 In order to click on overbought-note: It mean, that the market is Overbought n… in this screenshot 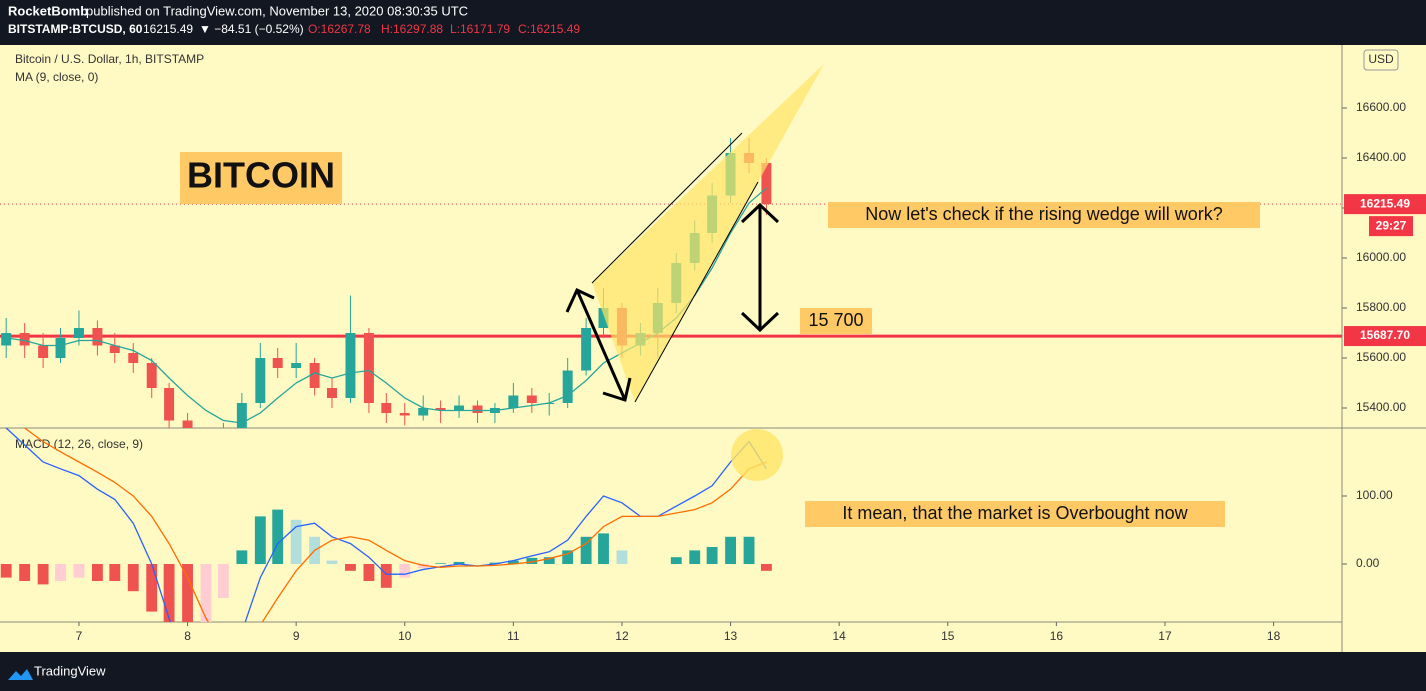, I will do `click(1015, 513)`.